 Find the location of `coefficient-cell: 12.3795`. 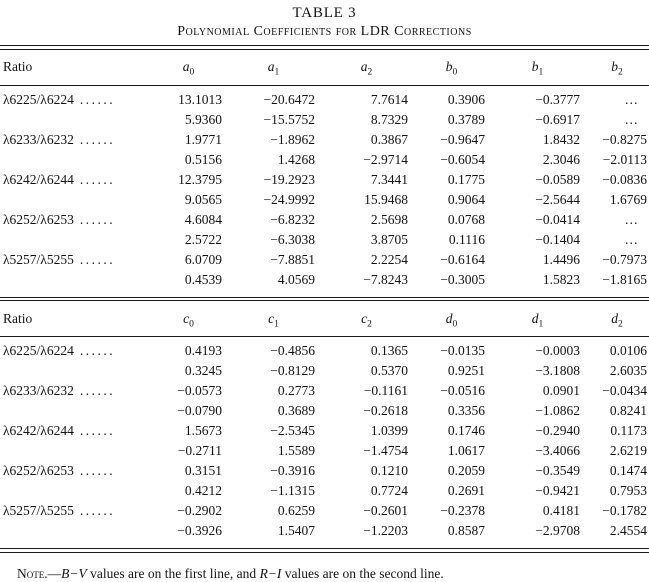

coefficient-cell: 12.3795 is located at coordinates (200, 179).